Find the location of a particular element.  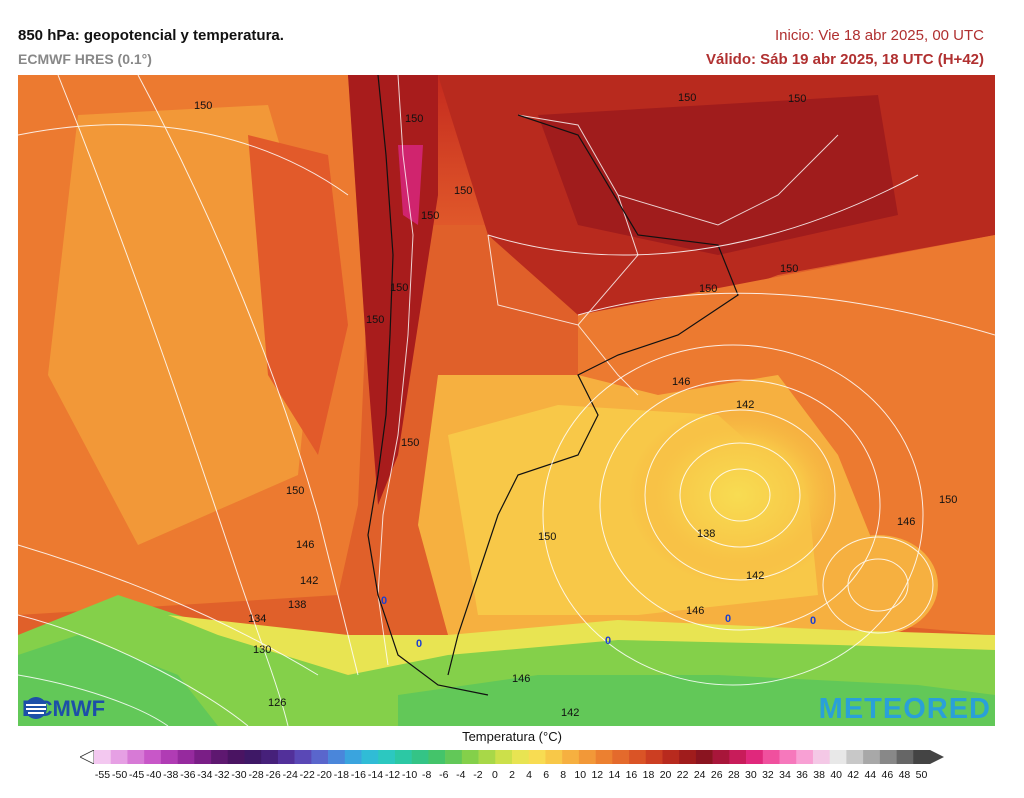

scale-tick-label: -55 is located at coordinates (102, 775).